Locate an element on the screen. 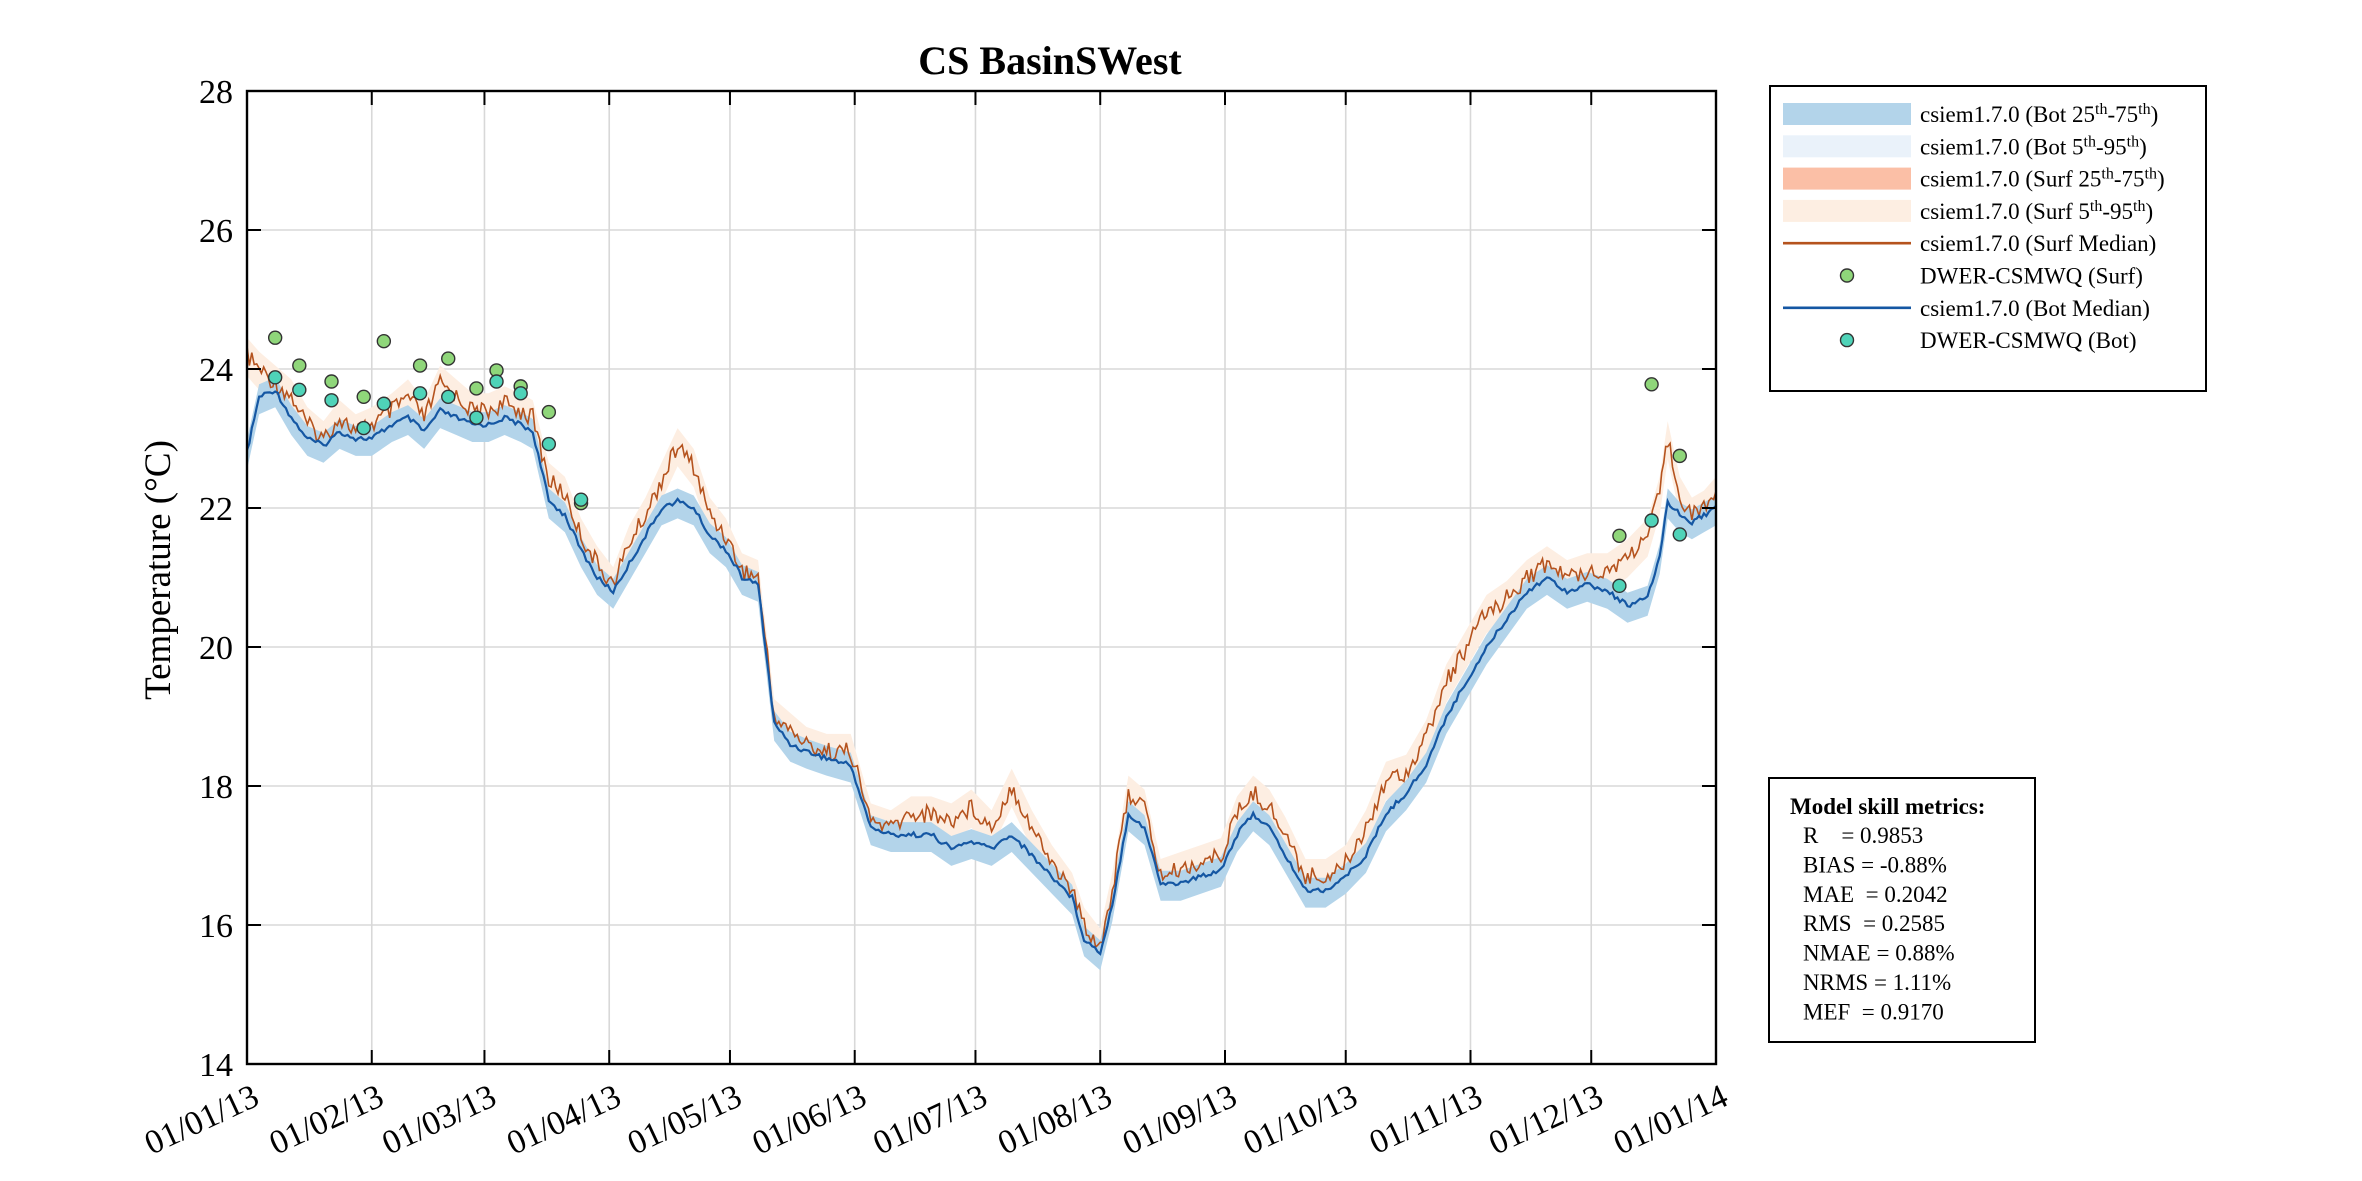  metric-line: MEF = 0.9170 is located at coordinates (1873, 1011).